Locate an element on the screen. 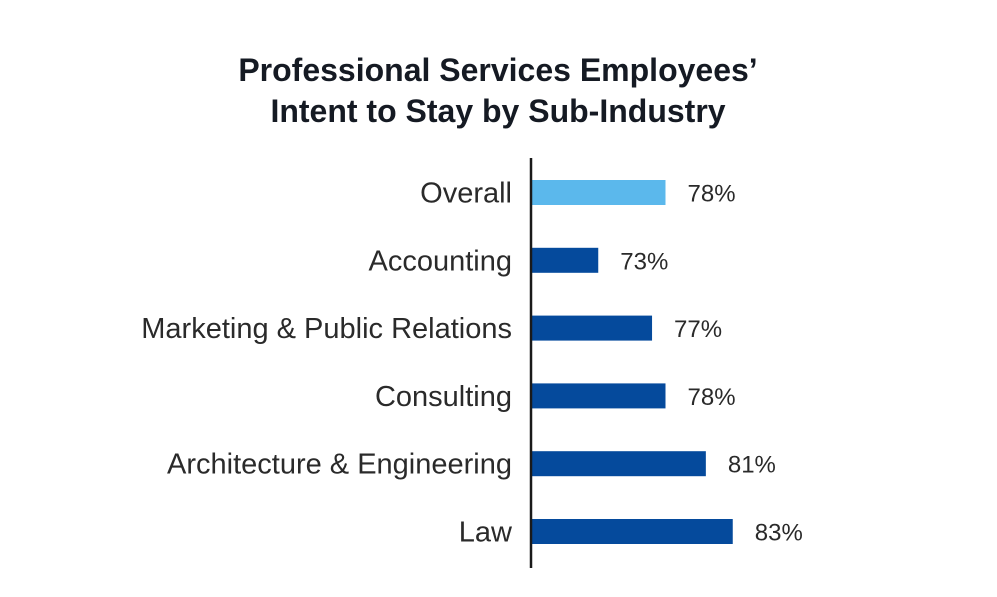  bar-overall is located at coordinates (598, 192).